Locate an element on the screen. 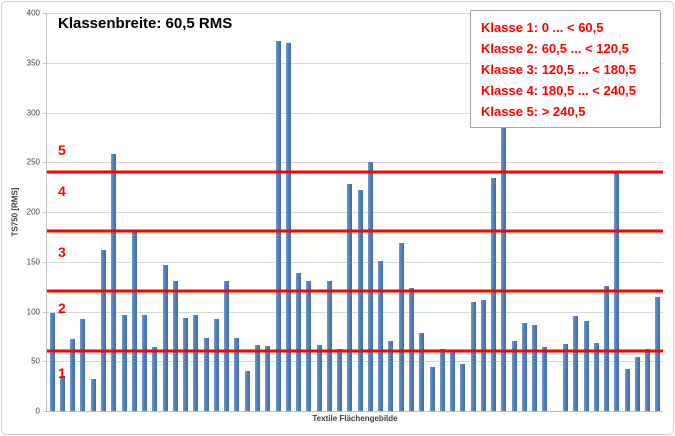  y-tick-label: 150 is located at coordinates (33, 262).